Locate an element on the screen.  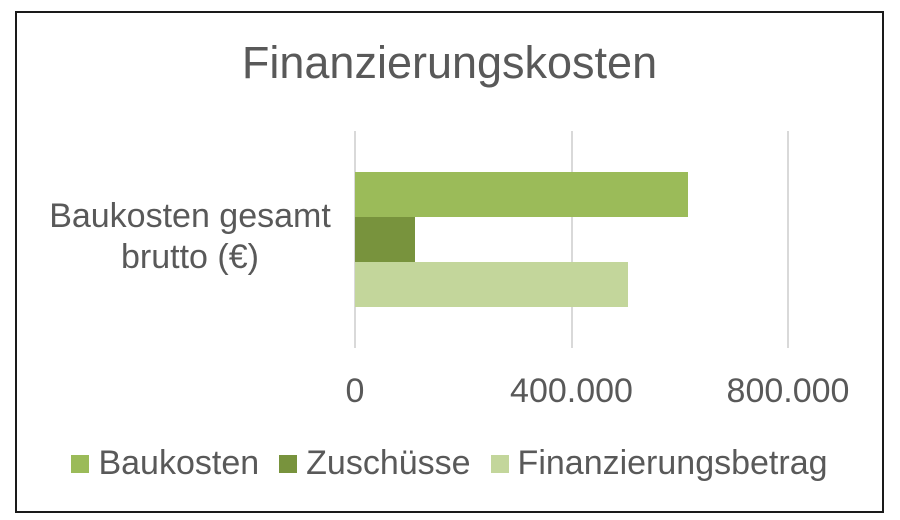
legend-swatch-zuschuesse-icon is located at coordinates (288, 463).